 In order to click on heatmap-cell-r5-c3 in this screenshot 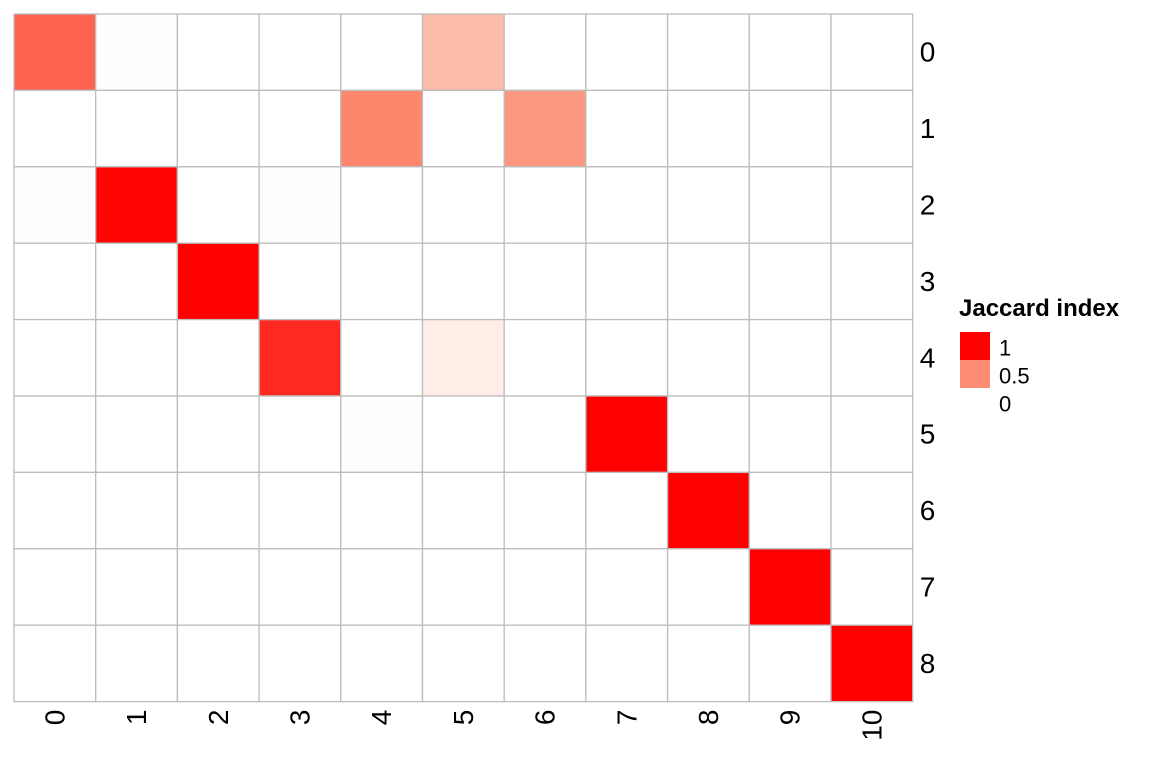, I will do `click(300, 434)`.